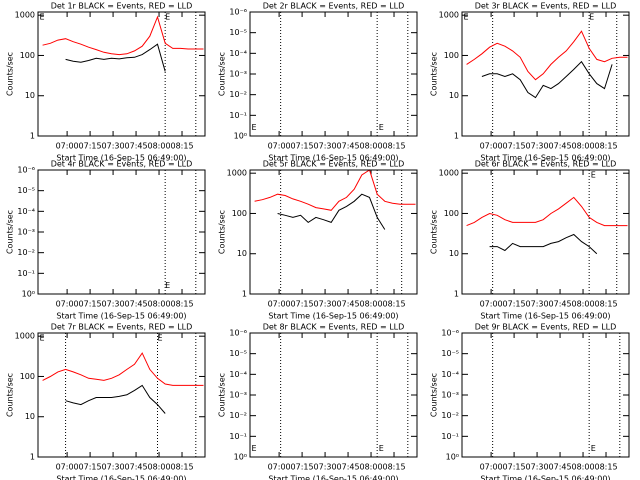 This screenshot has height=480, width=640. Describe the element at coordinates (546, 6) in the screenshot. I see `panel-title: Det 3r BLACK = Events, RED = LLD` at that location.